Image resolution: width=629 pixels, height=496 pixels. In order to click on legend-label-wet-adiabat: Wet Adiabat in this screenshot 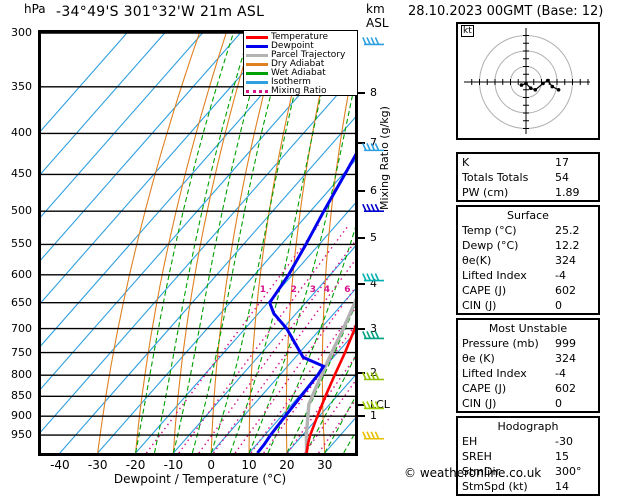, I will do `click(298, 73)`.